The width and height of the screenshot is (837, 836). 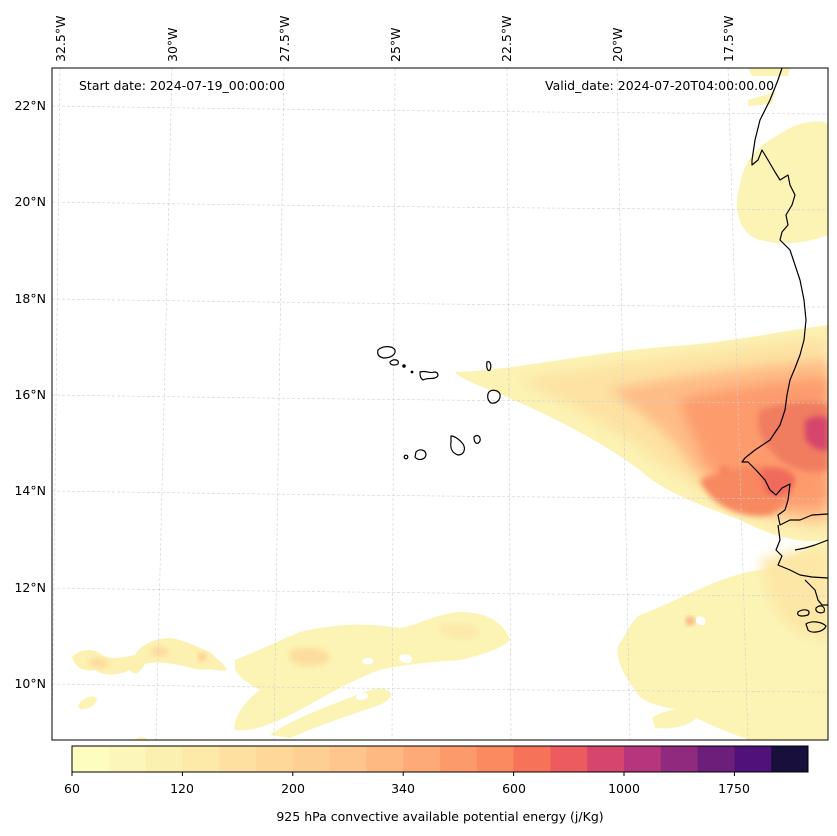 What do you see at coordinates (509, 404) in the screenshot?
I see `gridline-lon-22-5w` at bounding box center [509, 404].